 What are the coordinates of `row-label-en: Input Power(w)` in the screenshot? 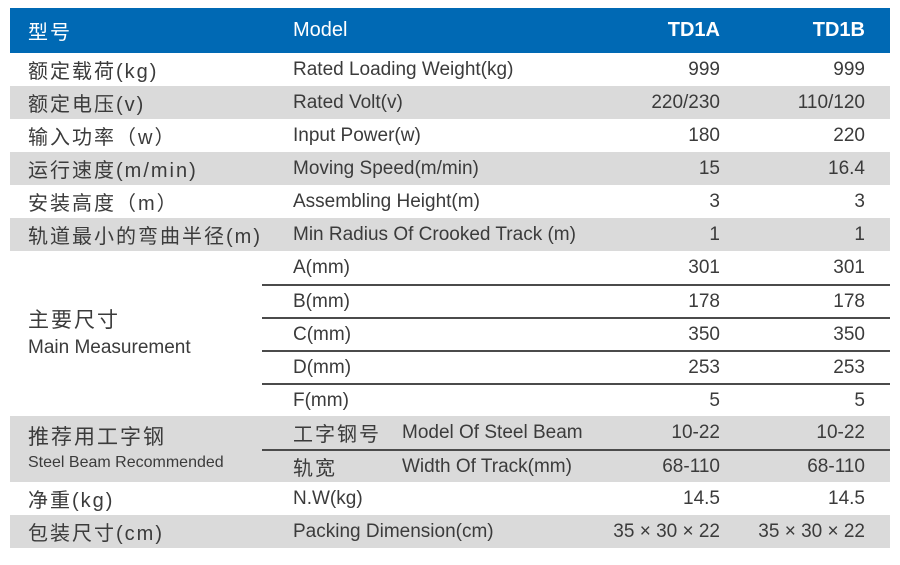 It's located at (357, 135).